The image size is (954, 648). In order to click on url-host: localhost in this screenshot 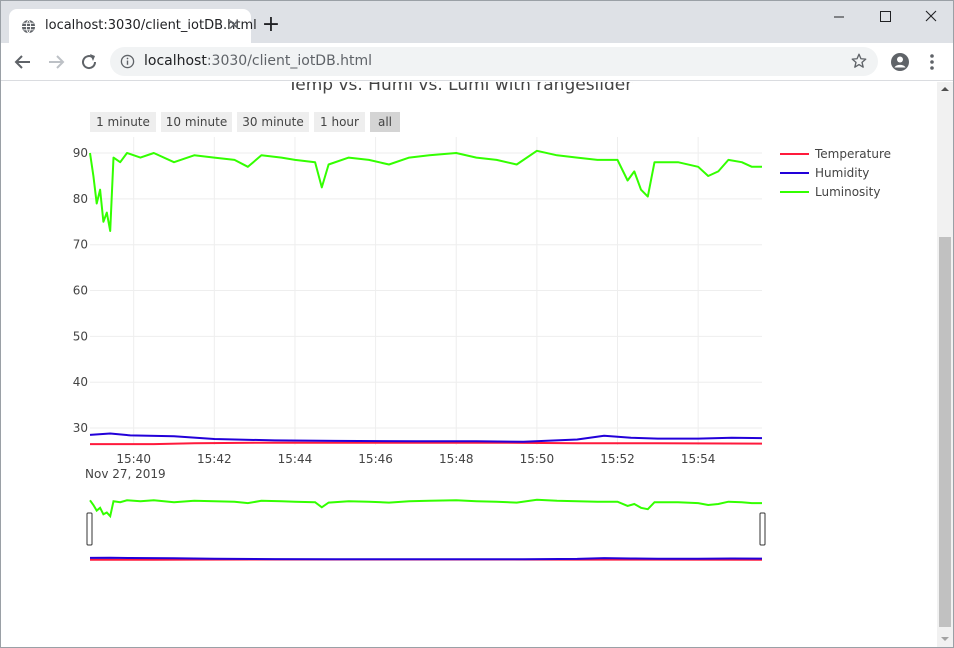, I will do `click(175, 61)`.